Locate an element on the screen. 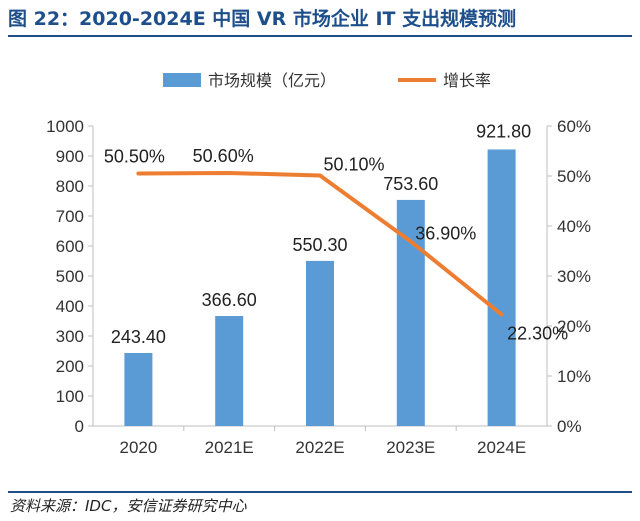 The height and width of the screenshot is (521, 640). y-left-tick-label: 900 is located at coordinates (70, 156).